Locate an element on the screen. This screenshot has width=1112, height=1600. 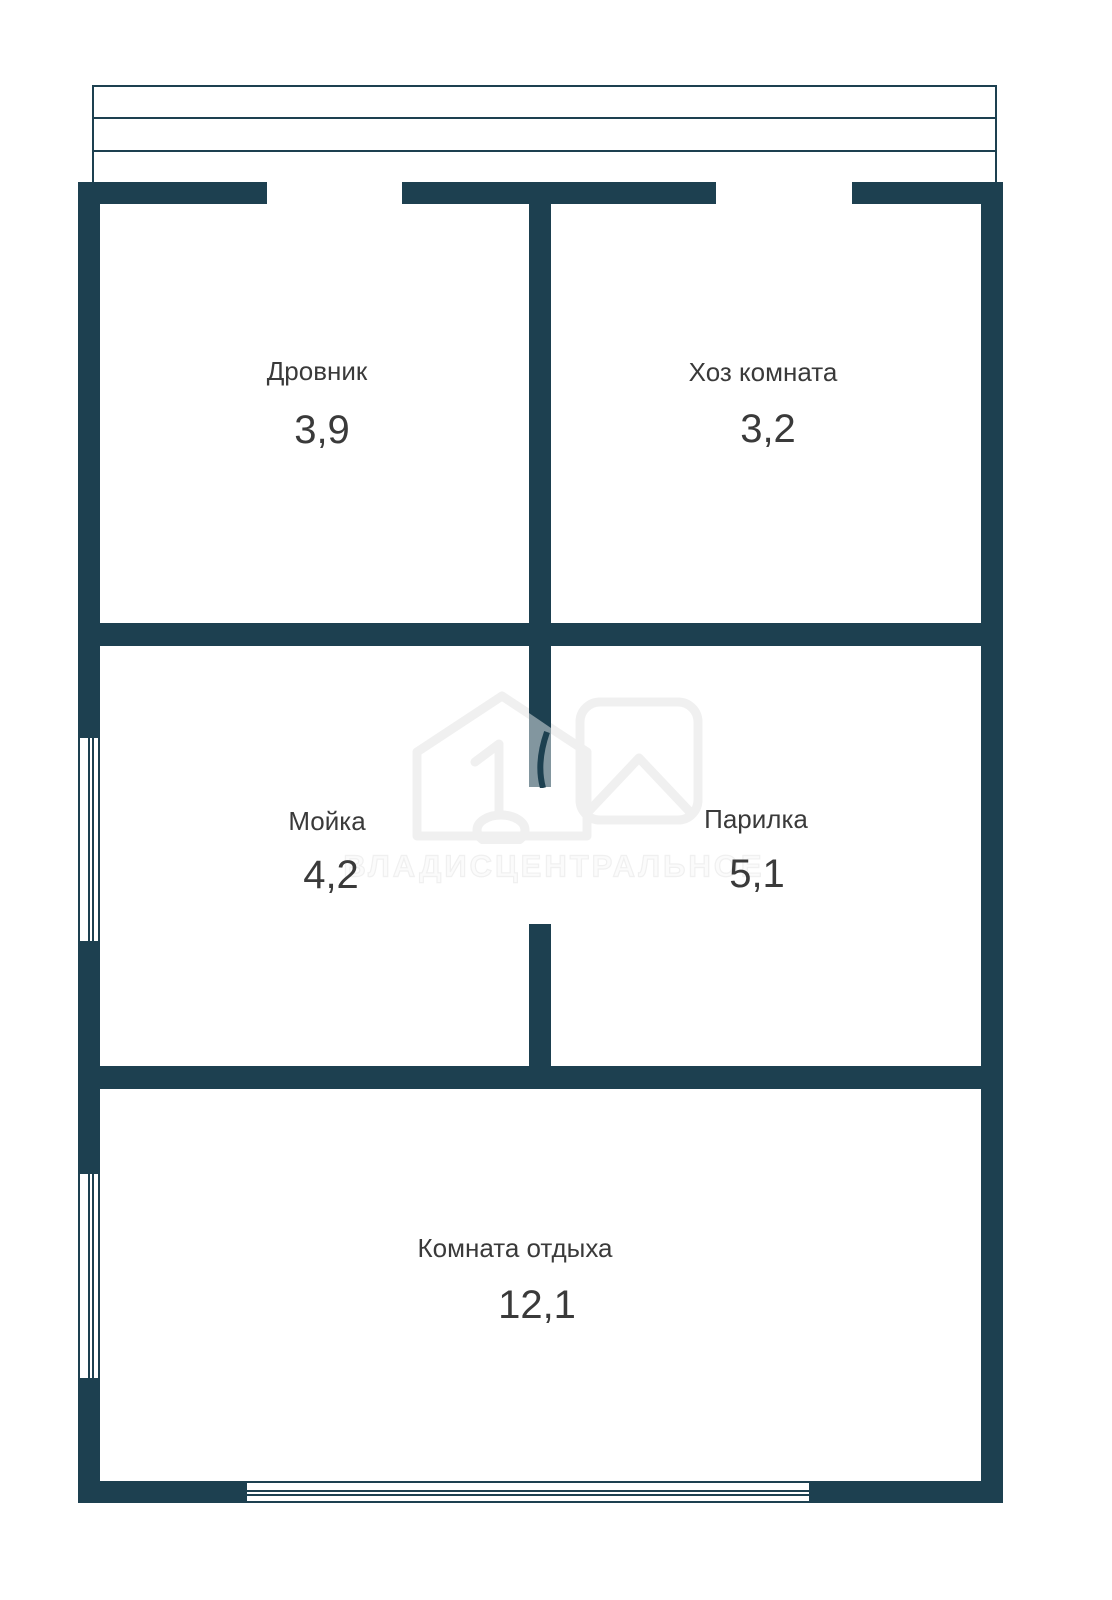
wall-right is located at coordinates (992, 842).